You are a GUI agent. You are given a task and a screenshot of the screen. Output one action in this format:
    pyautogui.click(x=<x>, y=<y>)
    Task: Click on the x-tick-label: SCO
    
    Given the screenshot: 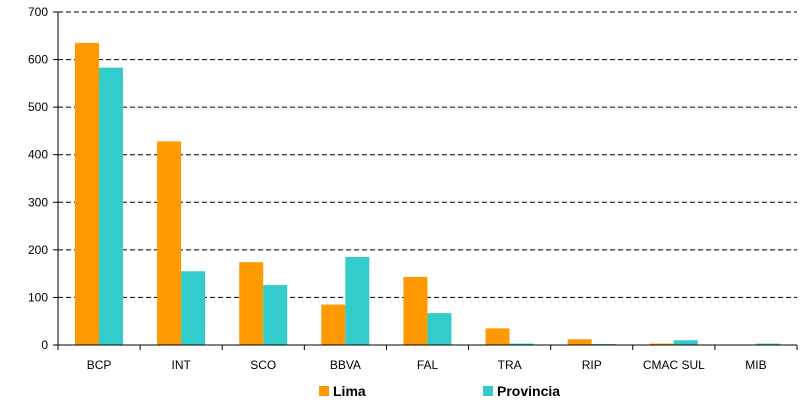 What is the action you would take?
    pyautogui.click(x=263, y=365)
    